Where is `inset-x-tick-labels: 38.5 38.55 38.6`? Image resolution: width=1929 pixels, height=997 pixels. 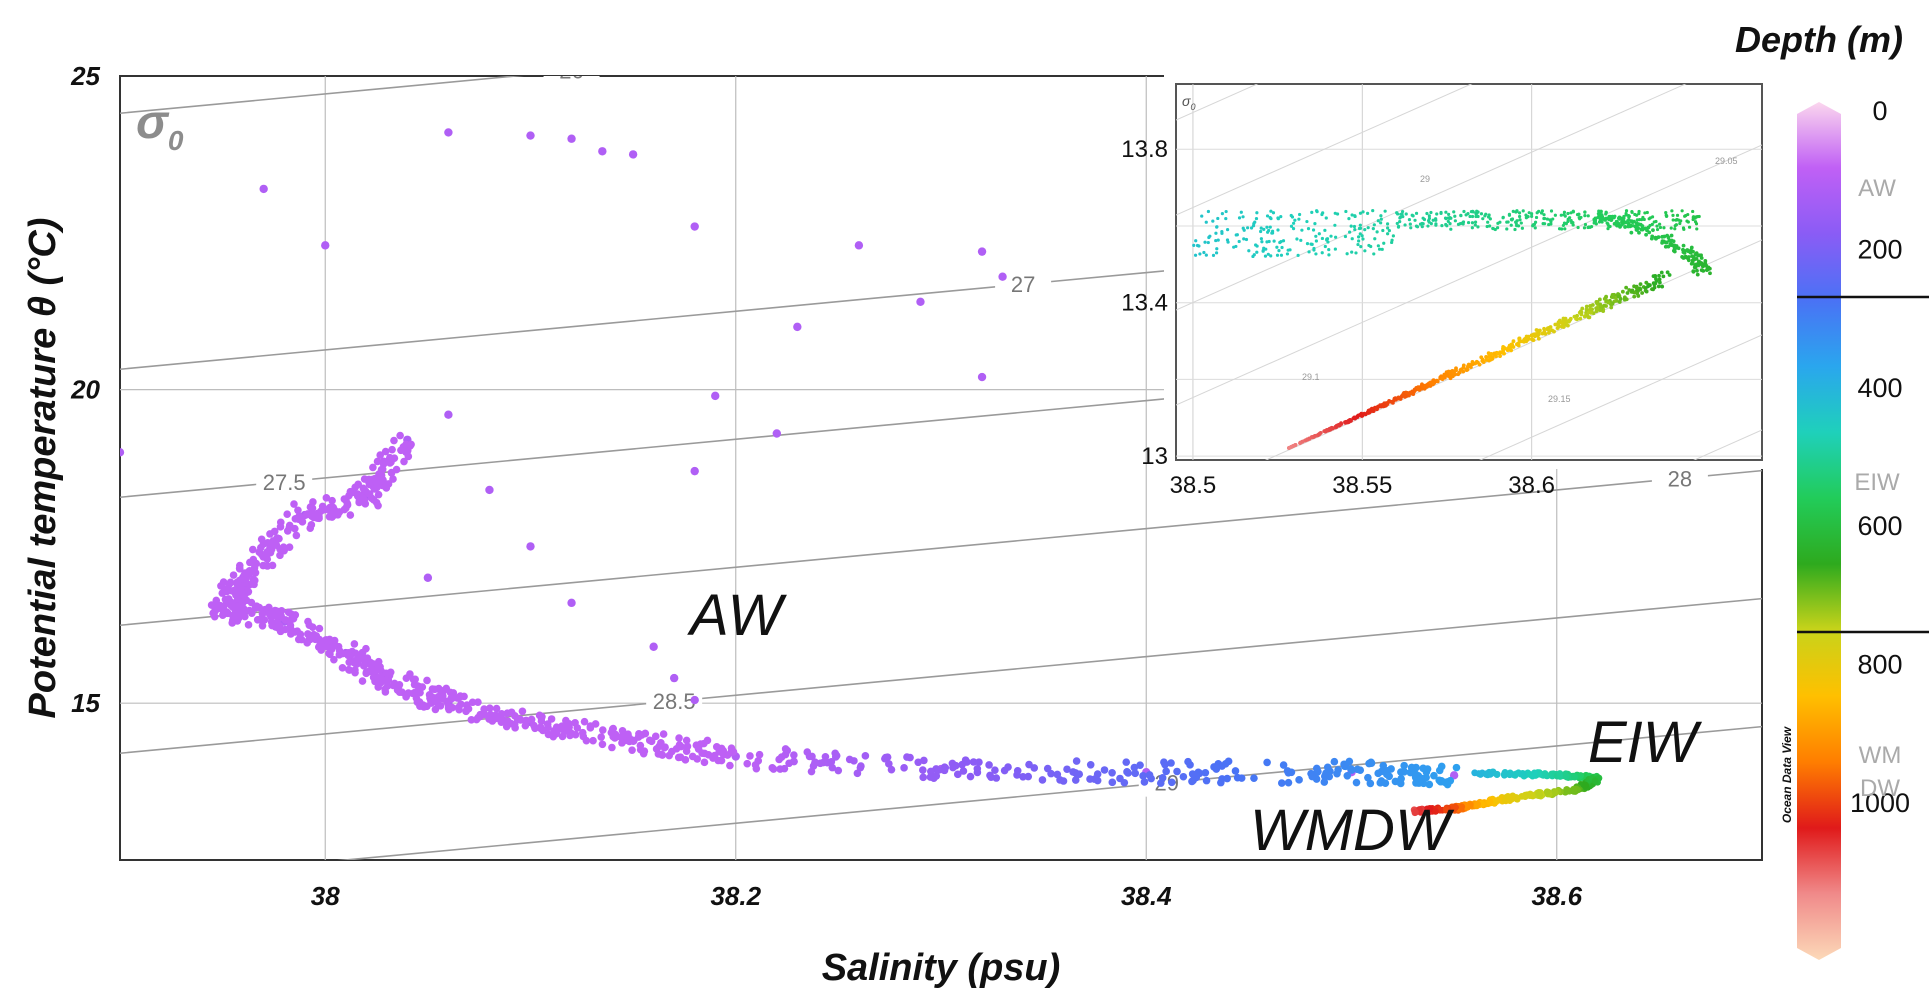 inset-x-tick-labels: 38.5 38.55 38.6 is located at coordinates (1362, 485).